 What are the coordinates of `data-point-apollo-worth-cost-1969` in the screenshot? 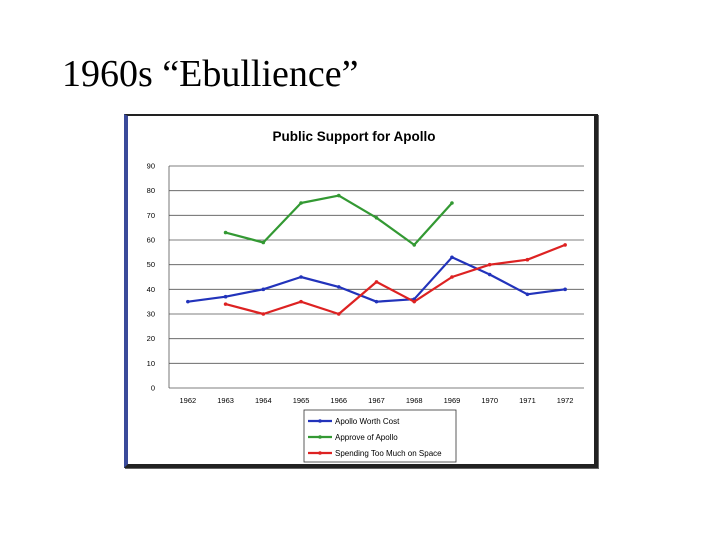 It's located at (452, 257).